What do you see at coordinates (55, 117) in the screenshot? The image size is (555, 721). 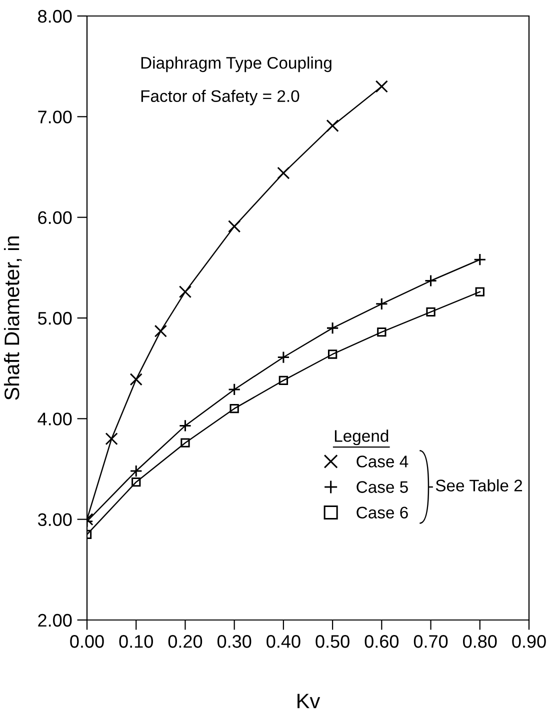 I see `y-tick-label: 7.00` at bounding box center [55, 117].